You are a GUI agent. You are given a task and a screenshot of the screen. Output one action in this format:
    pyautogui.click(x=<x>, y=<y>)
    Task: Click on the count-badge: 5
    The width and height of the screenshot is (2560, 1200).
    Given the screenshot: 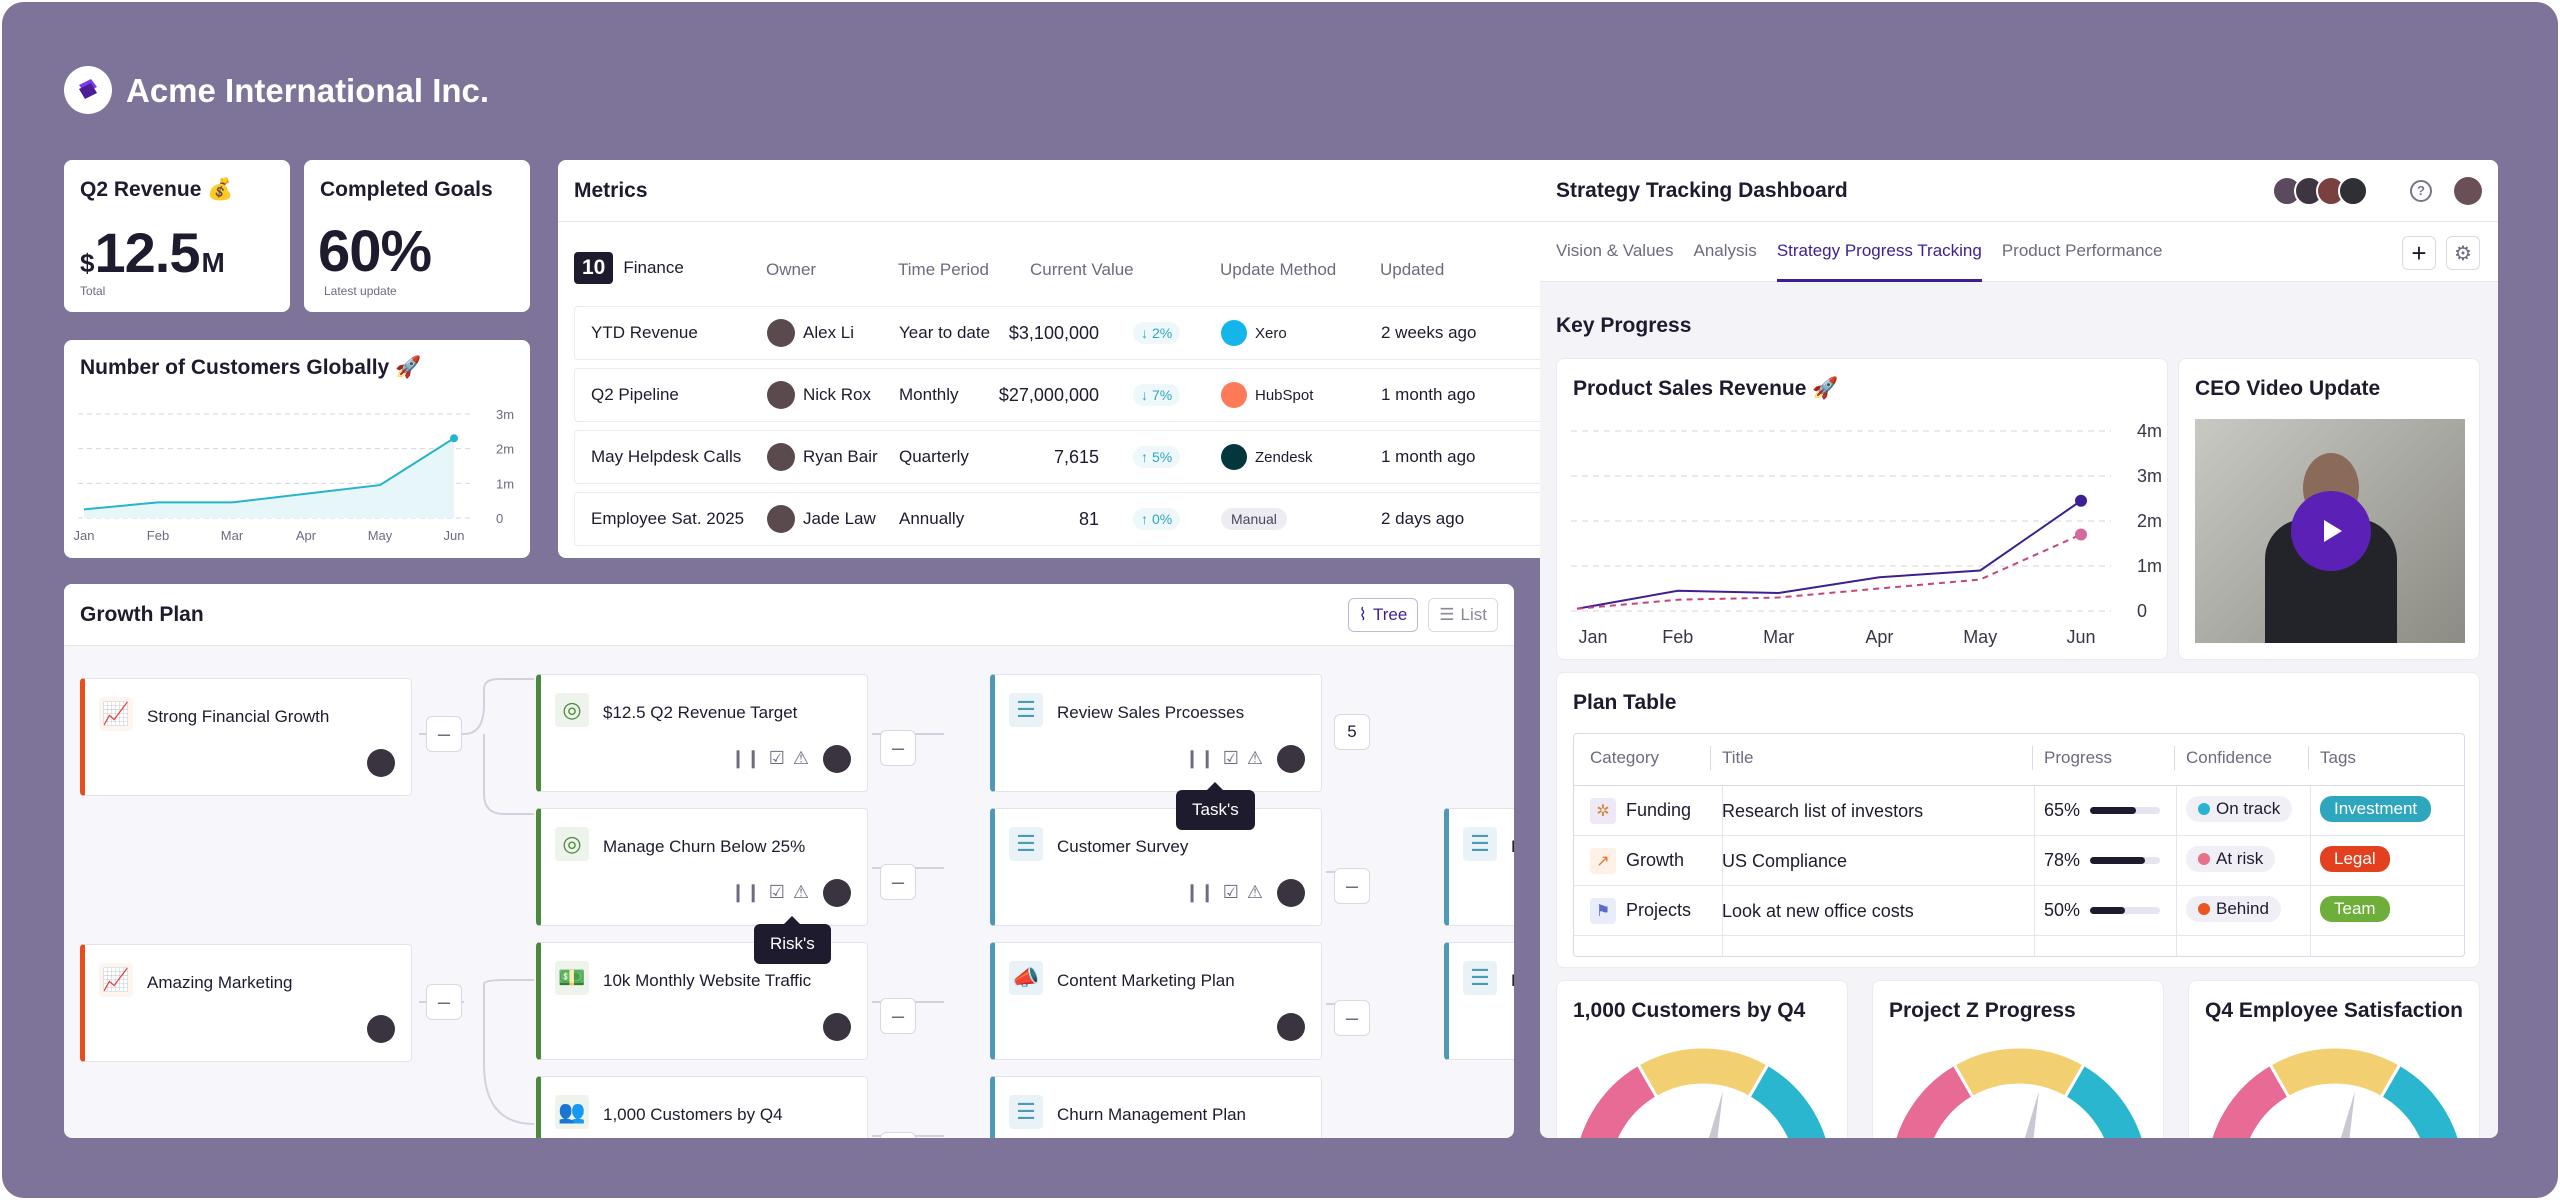 What is the action you would take?
    pyautogui.click(x=1352, y=732)
    